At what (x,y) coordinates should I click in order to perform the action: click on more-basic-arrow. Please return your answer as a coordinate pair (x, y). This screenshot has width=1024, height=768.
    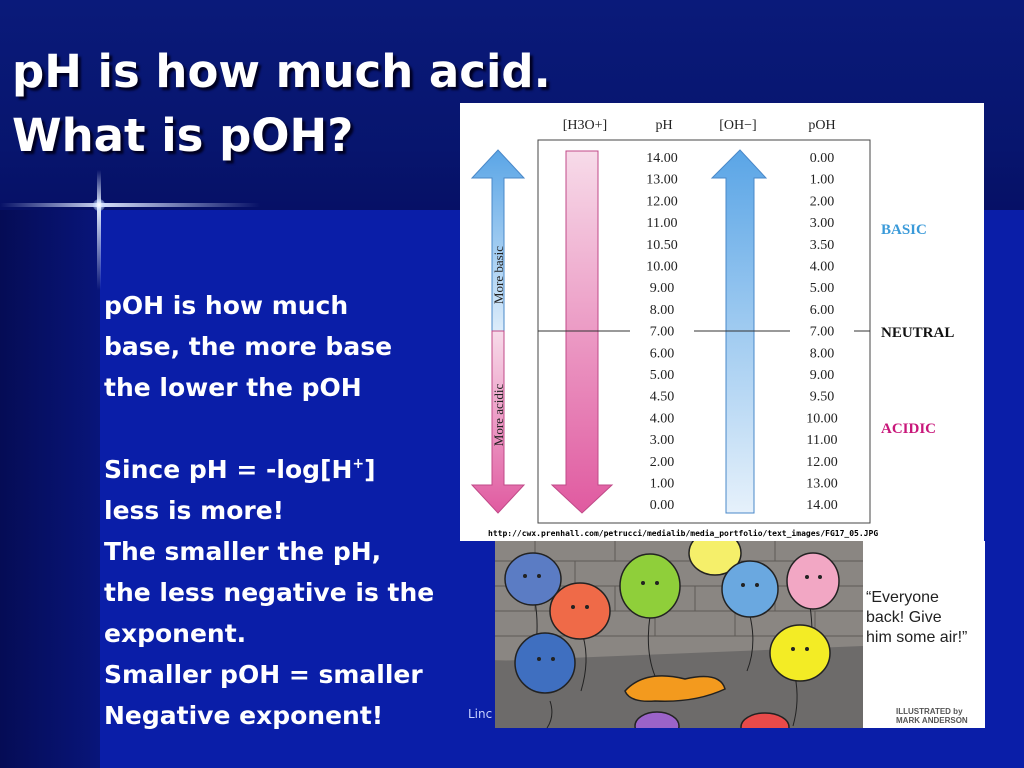
    Looking at the image, I should click on (498, 240).